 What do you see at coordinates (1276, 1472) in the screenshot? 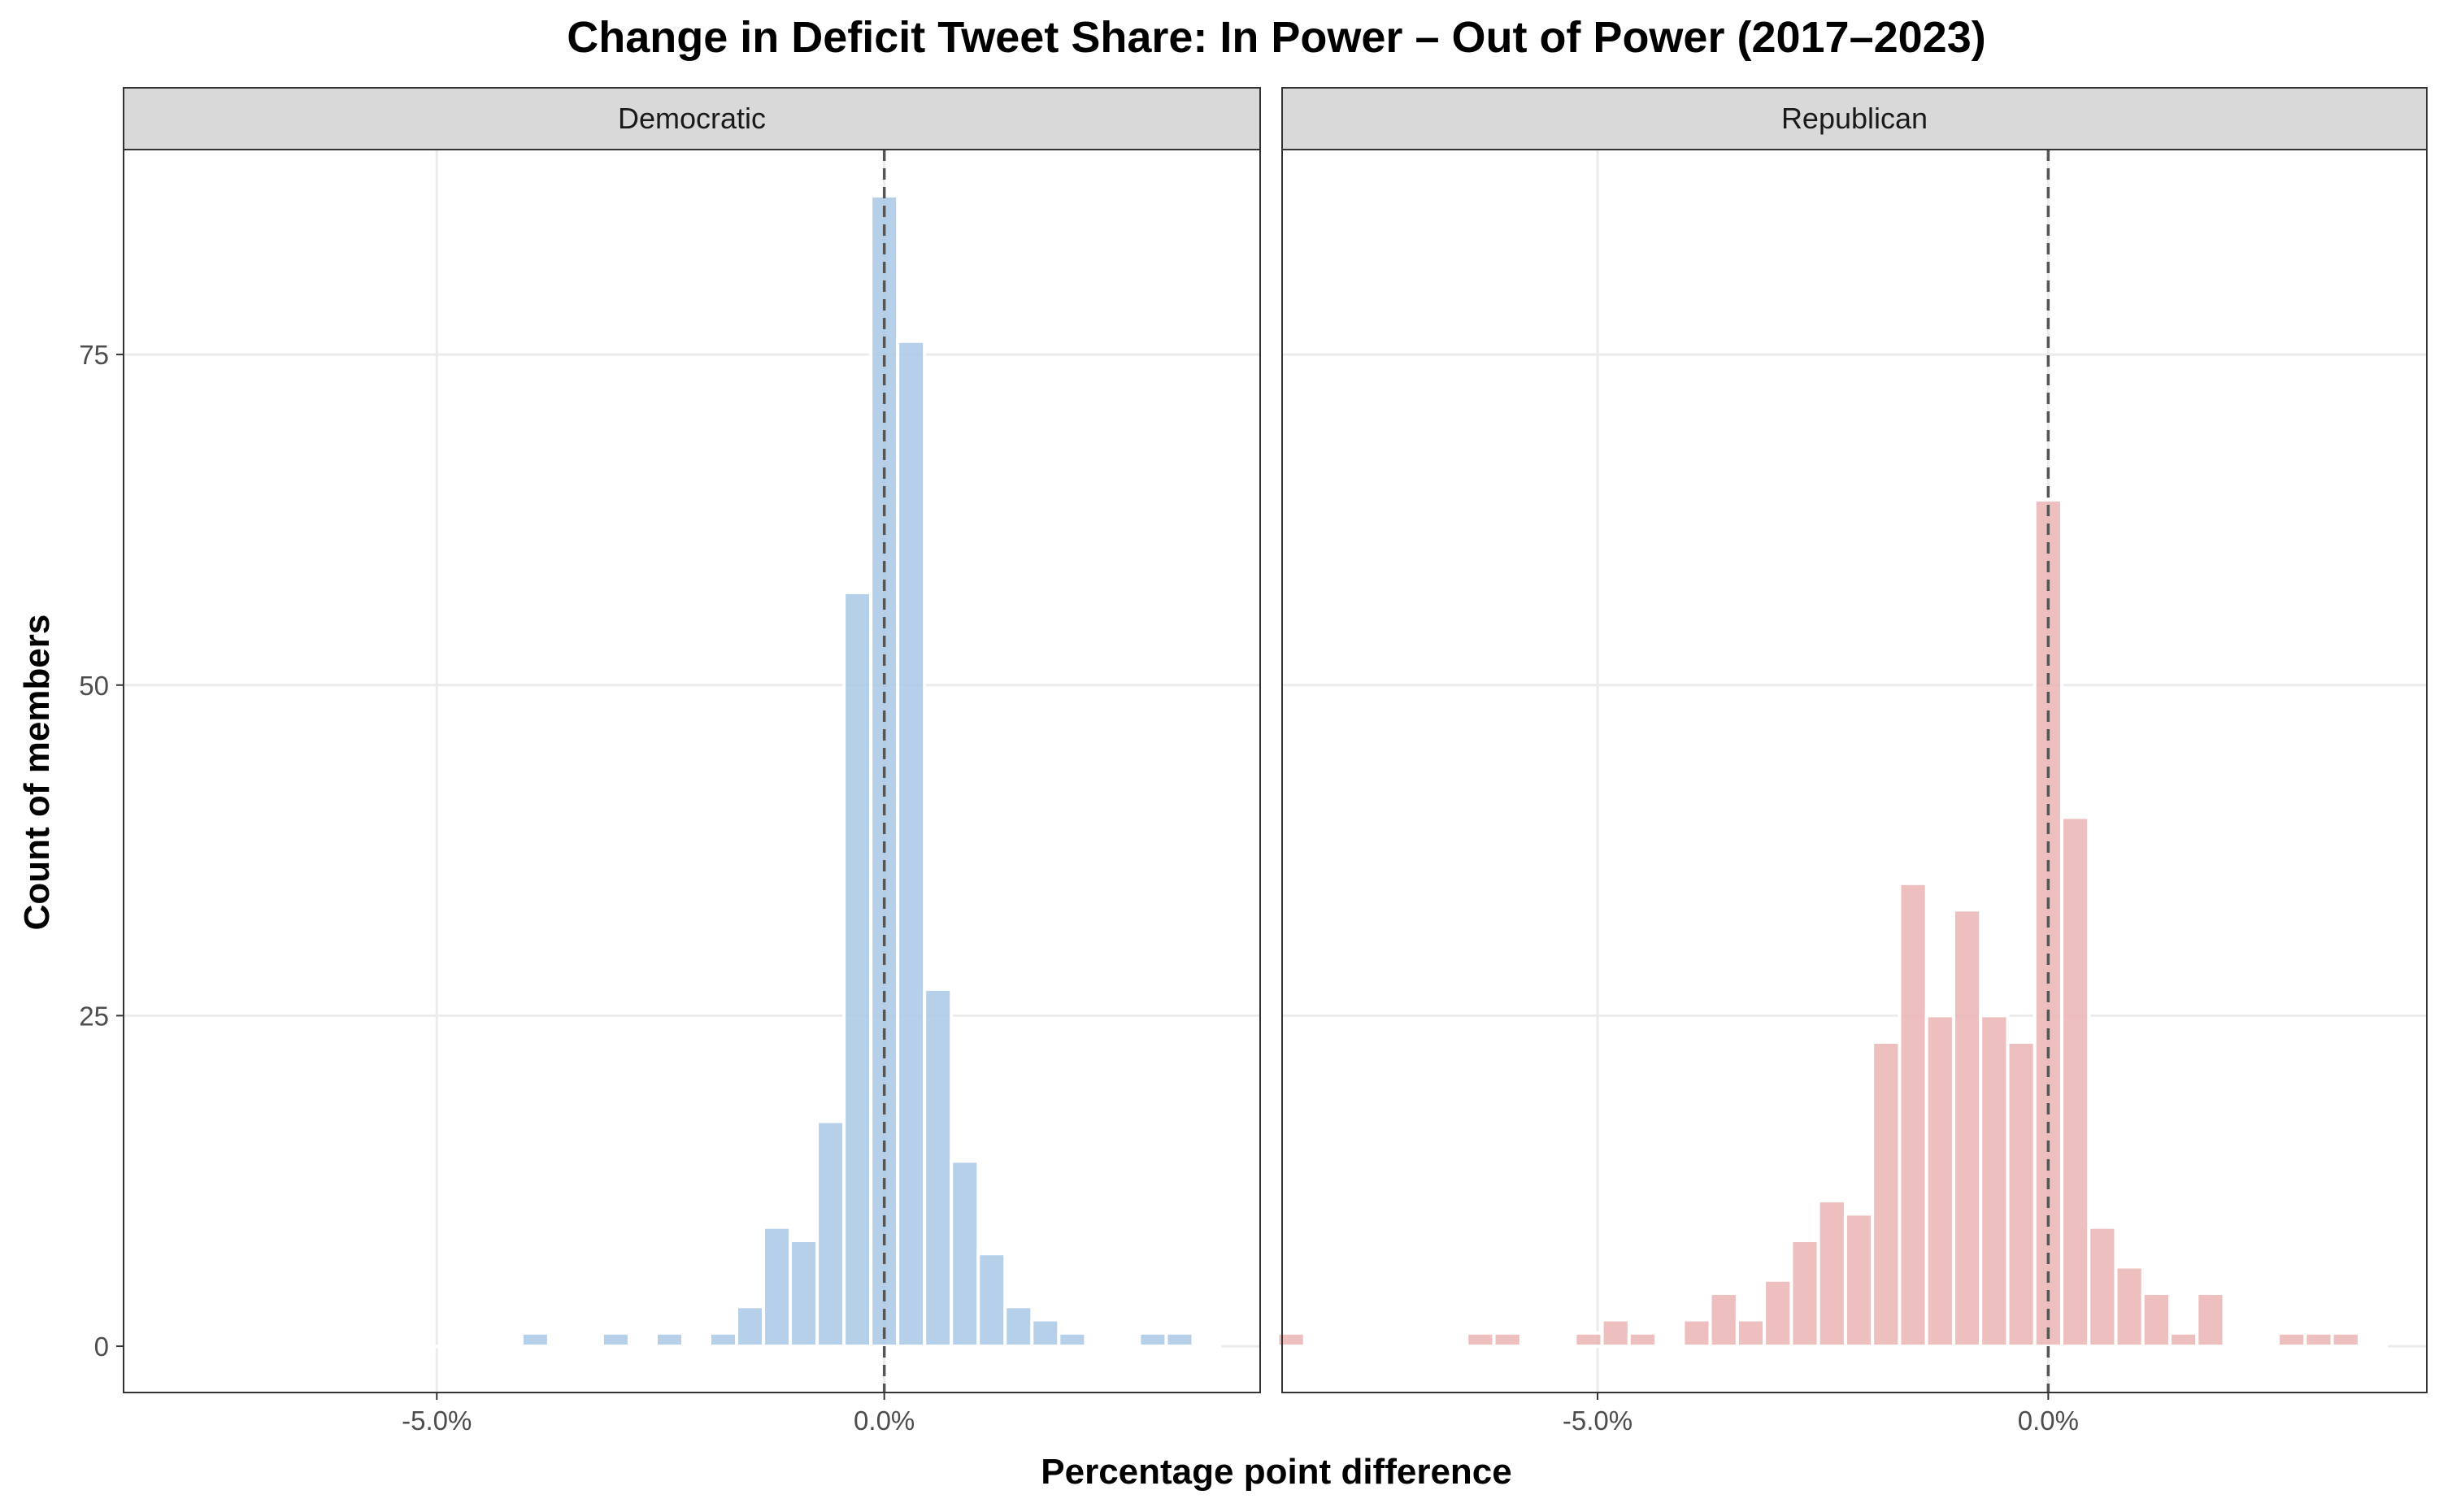
I see `x-axis-title: Percentage point difference` at bounding box center [1276, 1472].